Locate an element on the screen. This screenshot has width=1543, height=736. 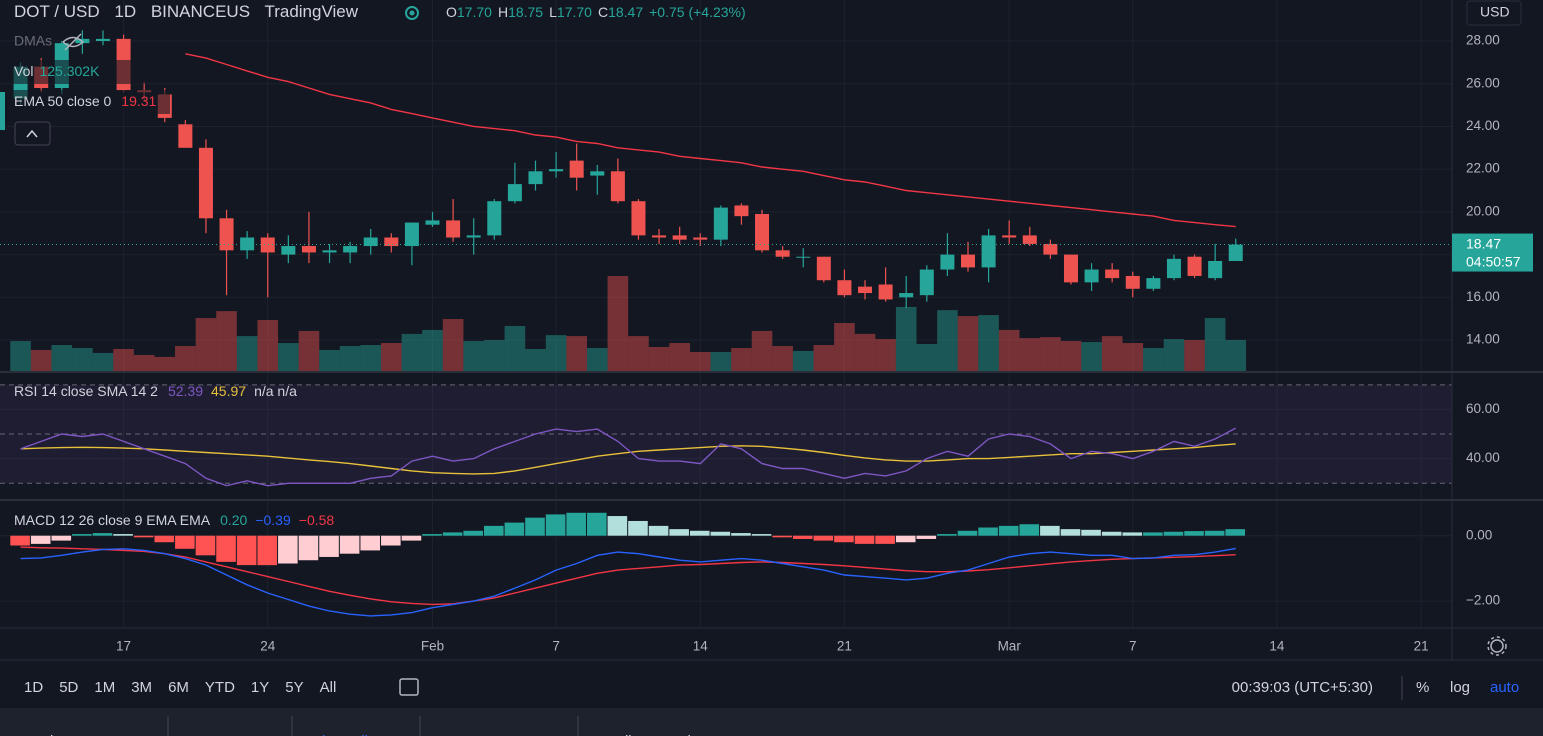
y-tick-label: 16.00 is located at coordinates (1483, 296).